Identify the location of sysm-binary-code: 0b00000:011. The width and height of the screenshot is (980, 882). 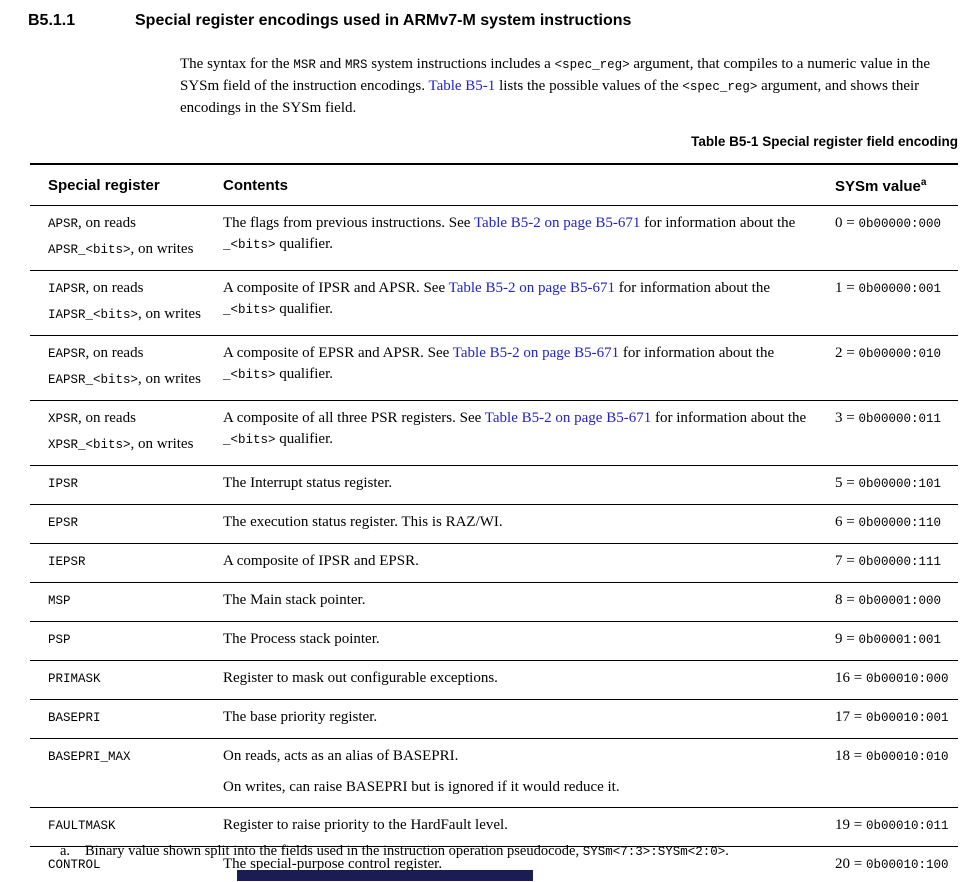
(899, 419).